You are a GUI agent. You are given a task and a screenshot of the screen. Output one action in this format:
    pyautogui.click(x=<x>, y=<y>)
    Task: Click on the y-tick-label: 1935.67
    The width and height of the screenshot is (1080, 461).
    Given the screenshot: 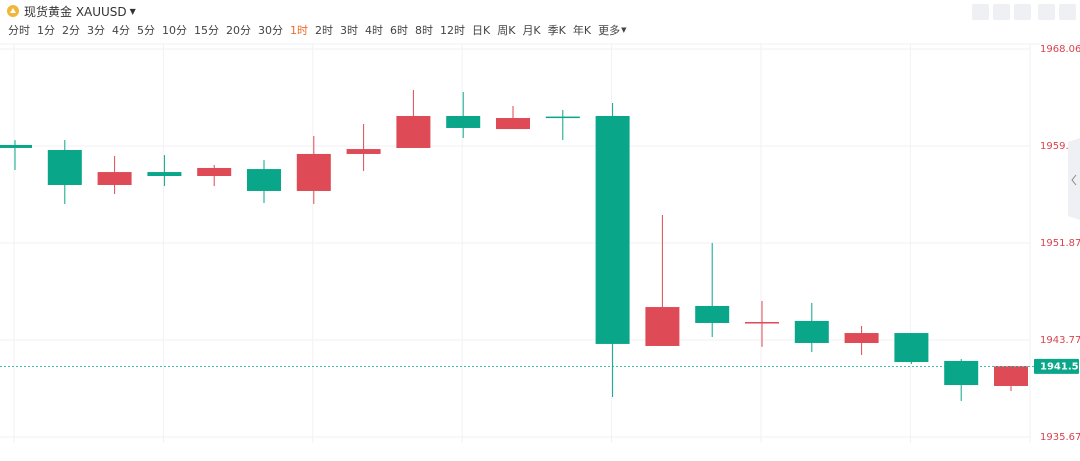 What is the action you would take?
    pyautogui.click(x=1060, y=437)
    